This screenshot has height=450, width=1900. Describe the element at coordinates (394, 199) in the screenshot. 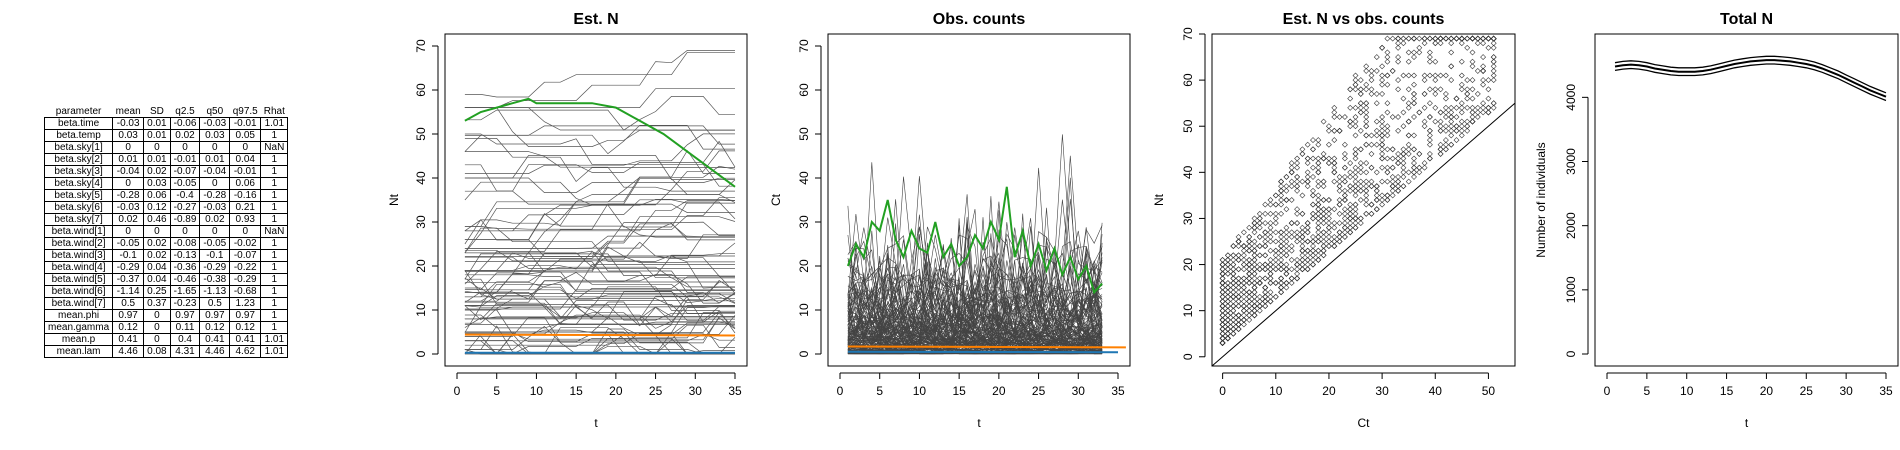

I see `y-axis-label: Nt` at that location.